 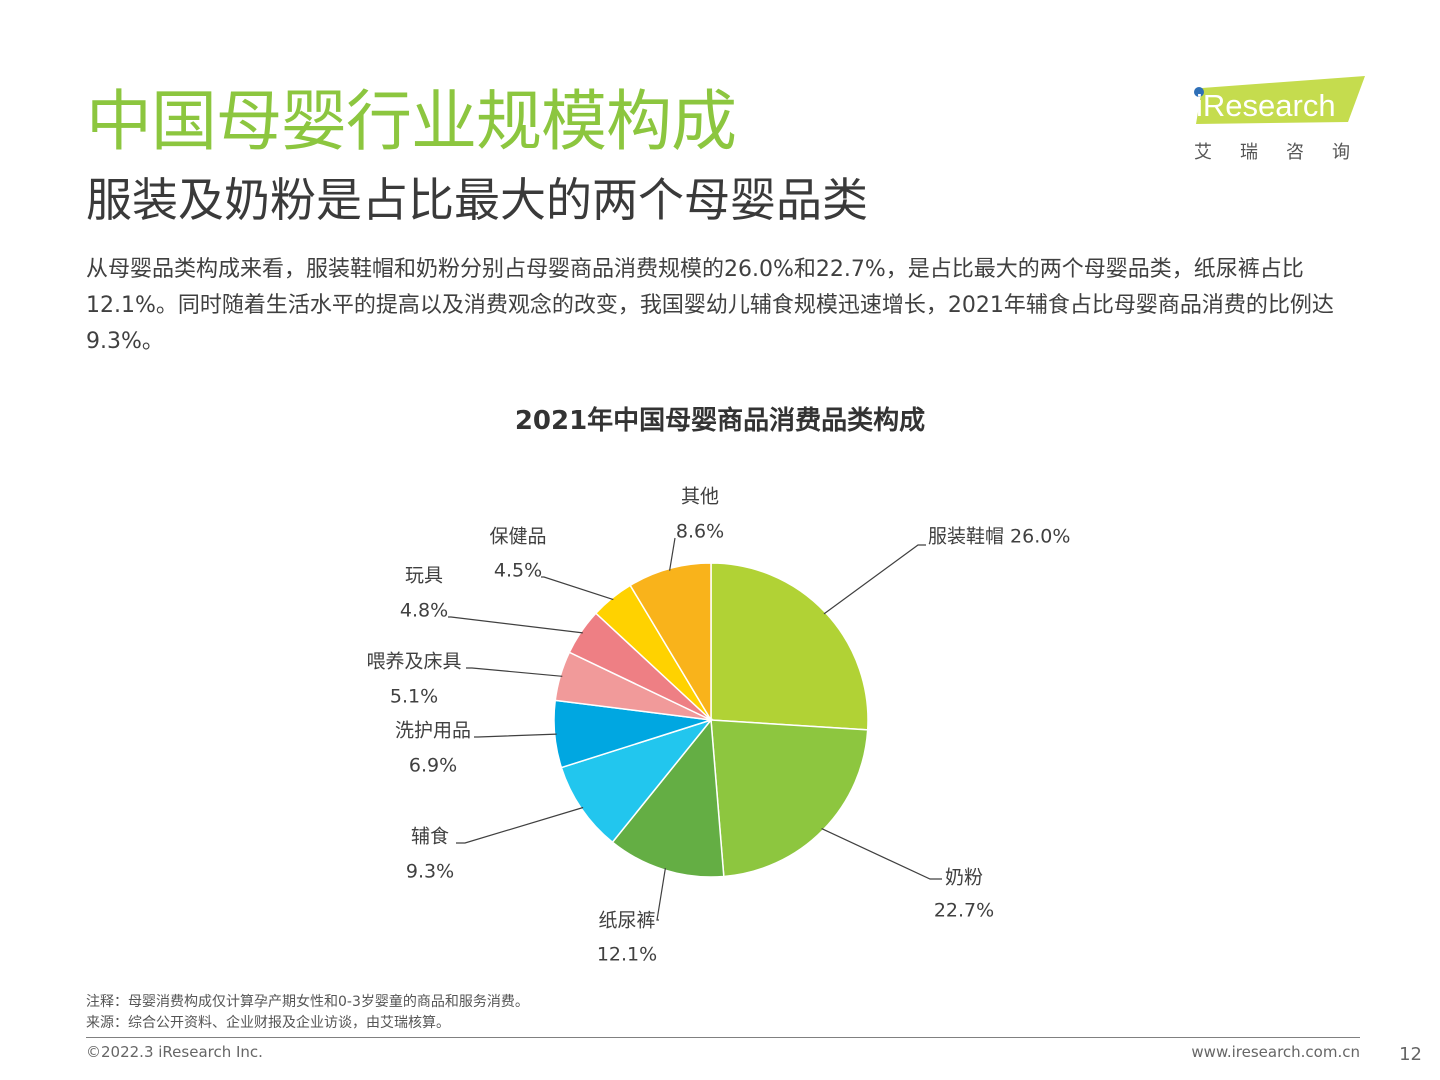 I want to click on logo-text: iResearch, so click(x=1266, y=105).